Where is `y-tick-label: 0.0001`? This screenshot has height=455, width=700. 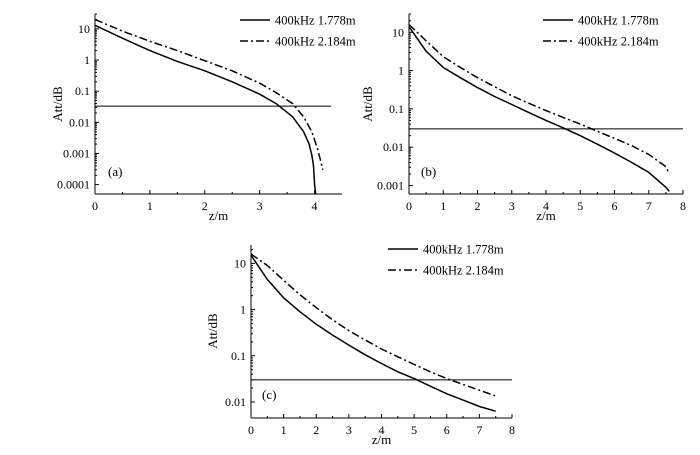 y-tick-label: 0.0001 is located at coordinates (73, 185).